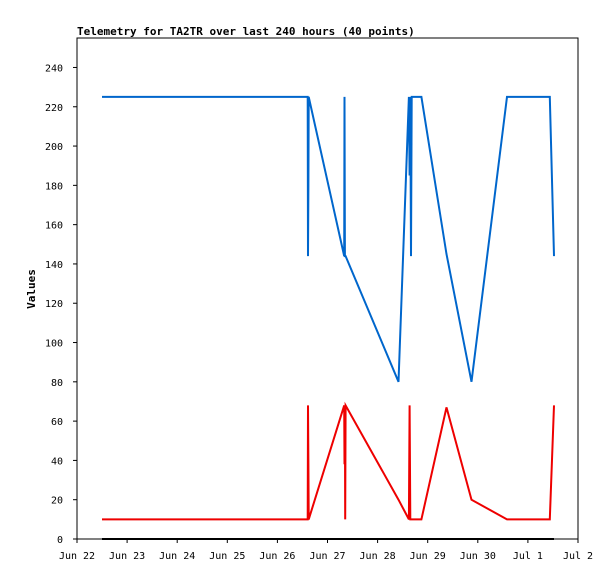 The width and height of the screenshot is (615, 579). What do you see at coordinates (528, 556) in the screenshot?
I see `x-tick-label: Jul 1` at bounding box center [528, 556].